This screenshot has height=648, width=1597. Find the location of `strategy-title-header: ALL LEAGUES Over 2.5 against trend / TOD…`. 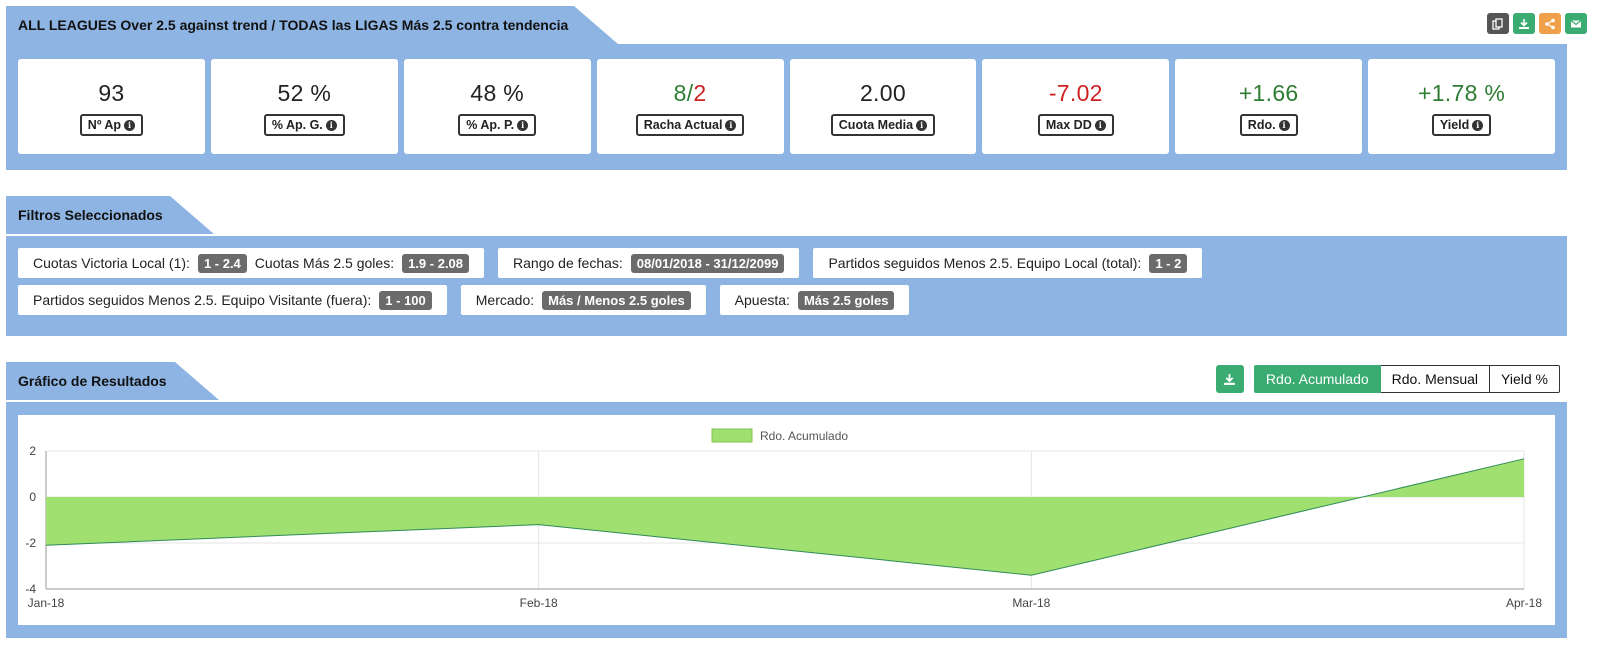

strategy-title-header: ALL LEAGUES Over 2.5 against trend / TOD… is located at coordinates (312, 25).